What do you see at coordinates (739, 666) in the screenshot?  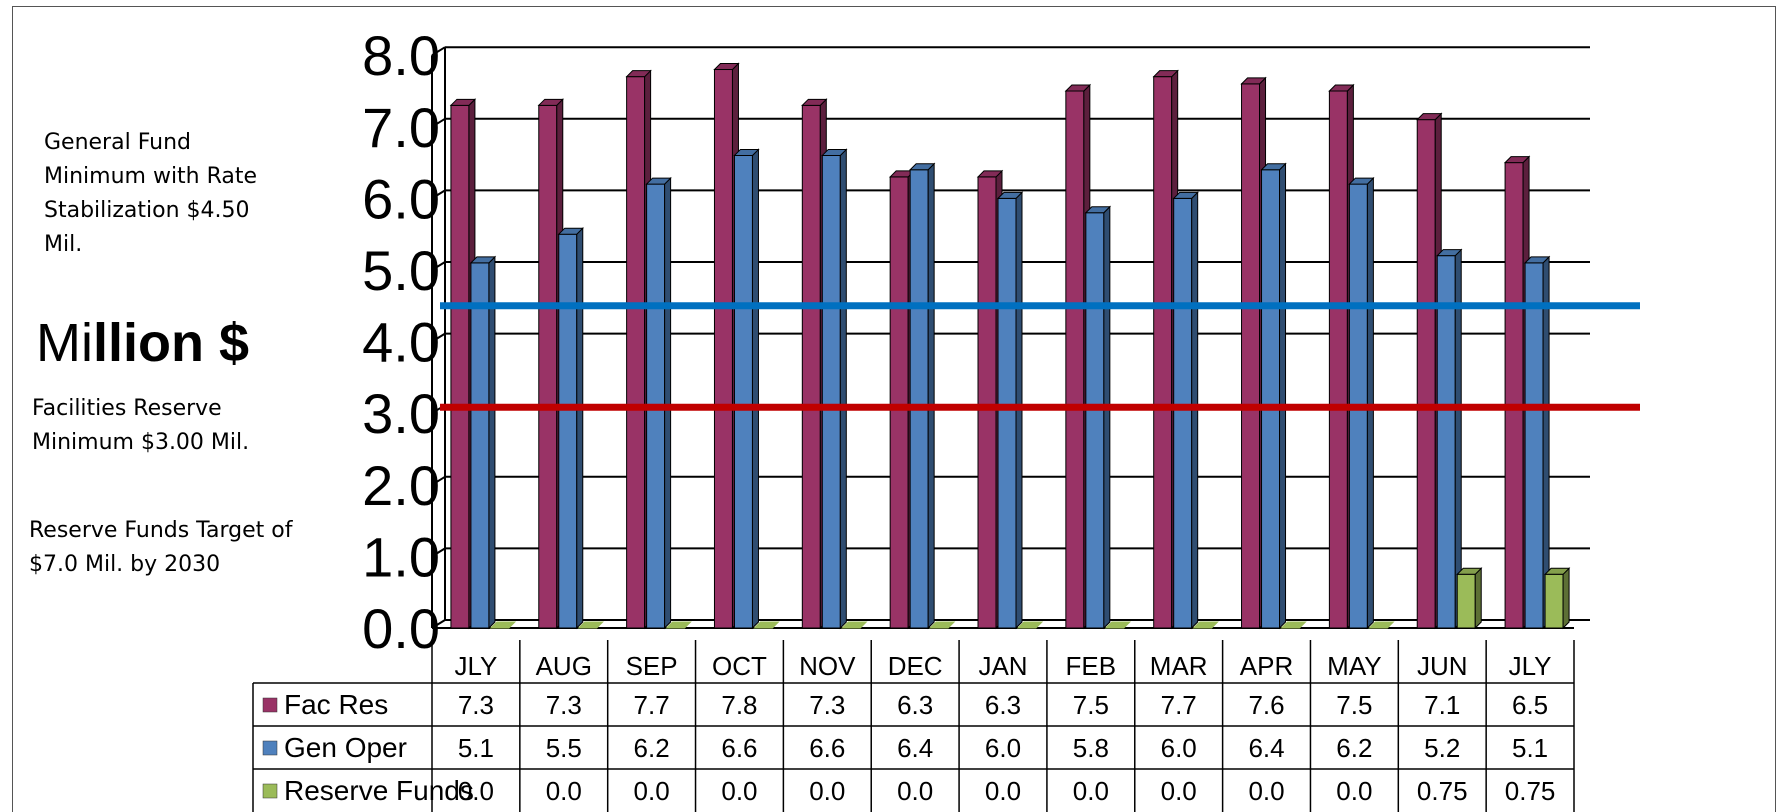 I see `x-tick-label: OCT` at bounding box center [739, 666].